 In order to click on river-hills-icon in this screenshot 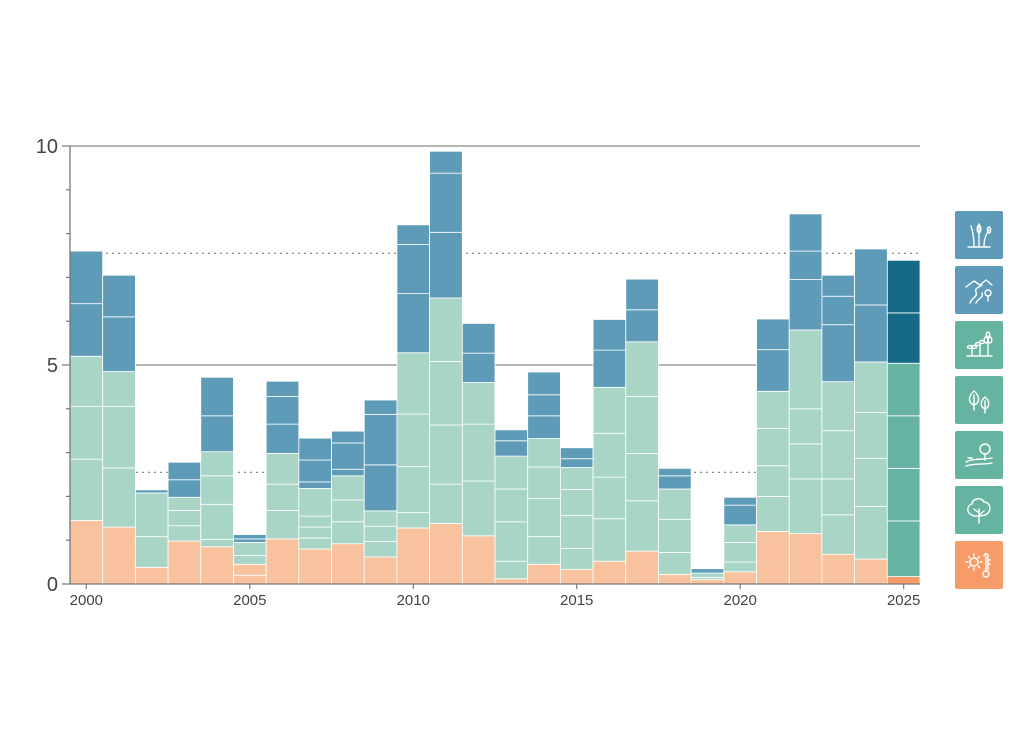, I will do `click(979, 291)`.